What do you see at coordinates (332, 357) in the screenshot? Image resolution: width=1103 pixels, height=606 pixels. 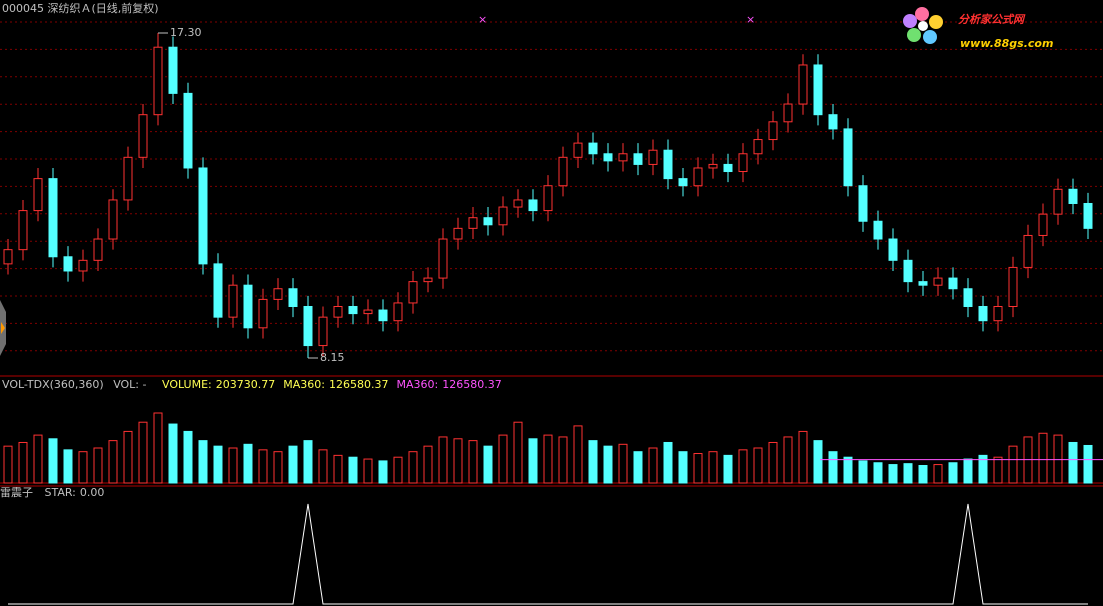 I see `price-label: 8.15` at bounding box center [332, 357].